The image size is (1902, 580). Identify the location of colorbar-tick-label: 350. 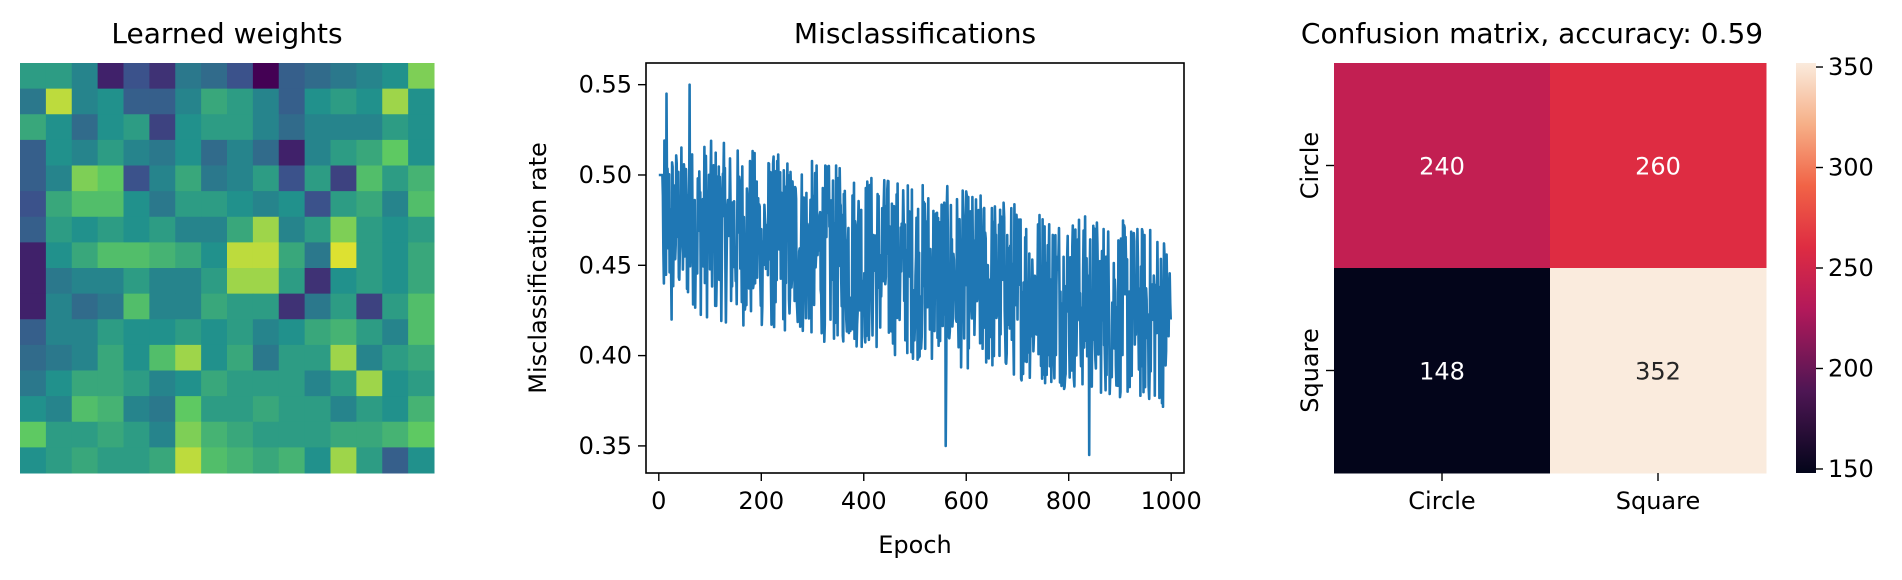
(1851, 67).